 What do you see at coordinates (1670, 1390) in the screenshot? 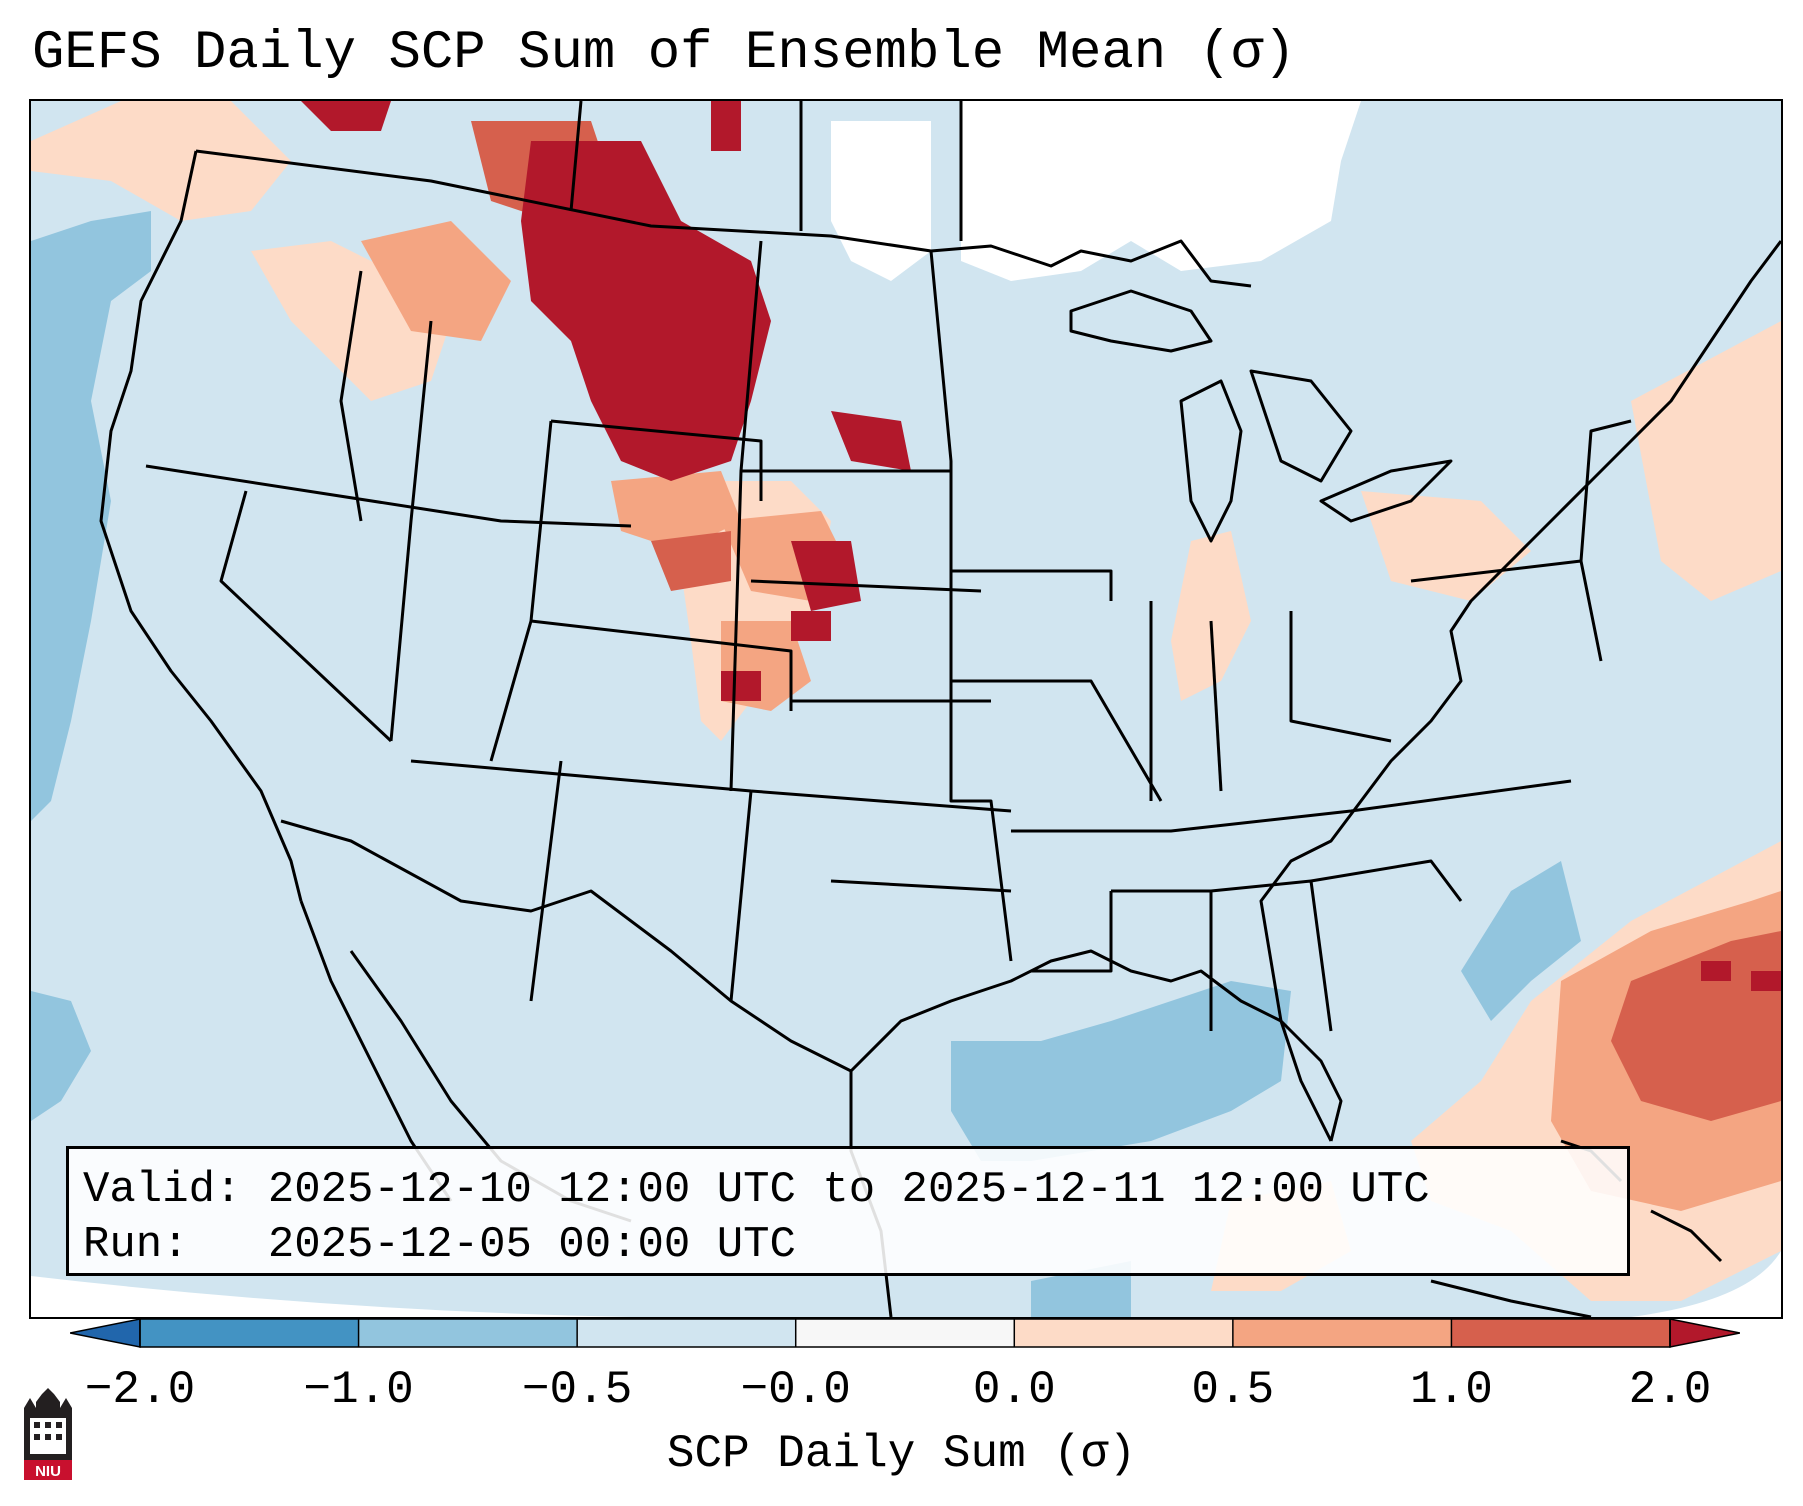
I see `colorbar-tick-label: 2.0` at bounding box center [1670, 1390].